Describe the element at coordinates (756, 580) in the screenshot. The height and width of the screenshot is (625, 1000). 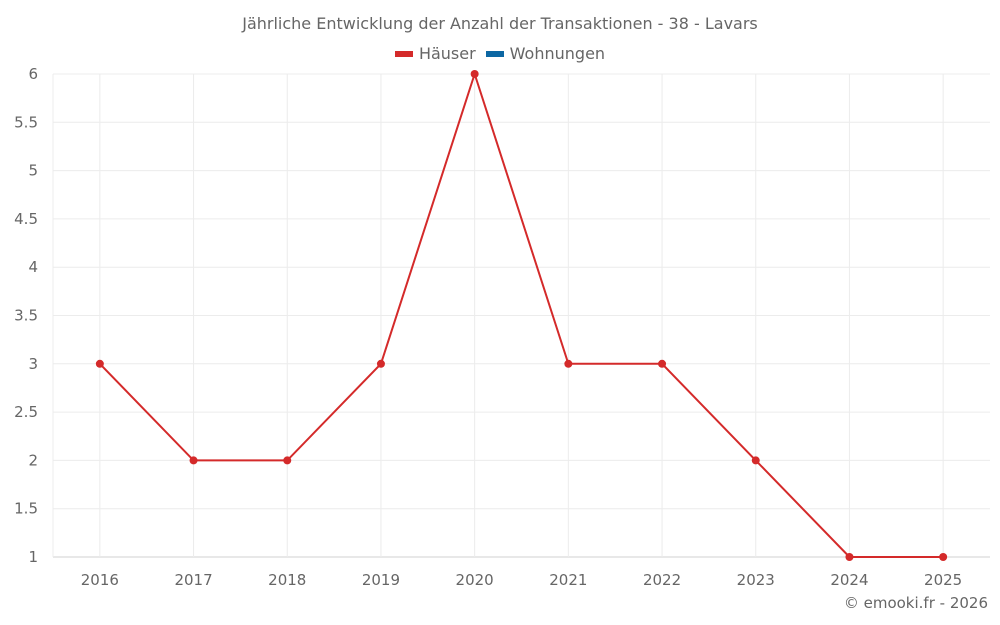
I see `x-tick-label: 2023` at that location.